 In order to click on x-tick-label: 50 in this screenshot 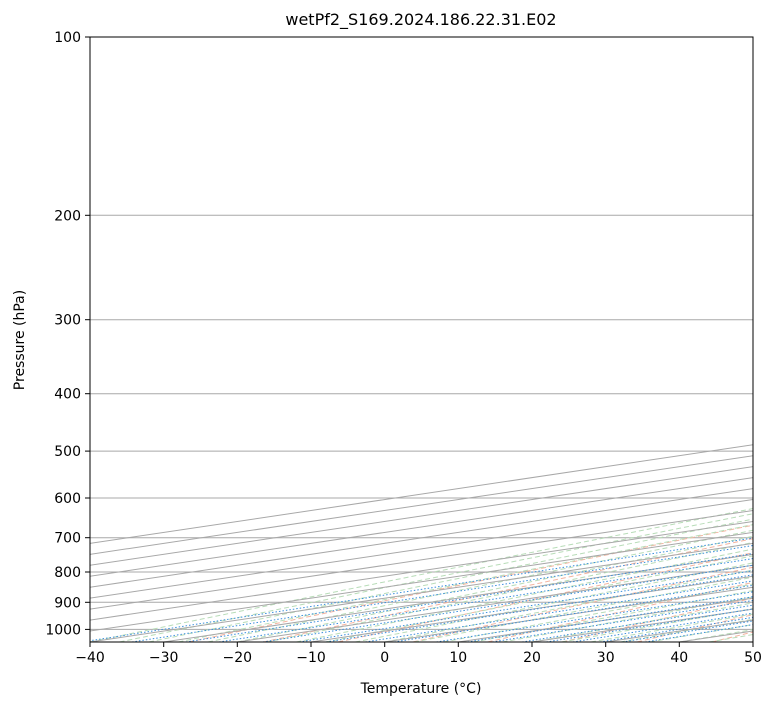, I will do `click(753, 658)`.